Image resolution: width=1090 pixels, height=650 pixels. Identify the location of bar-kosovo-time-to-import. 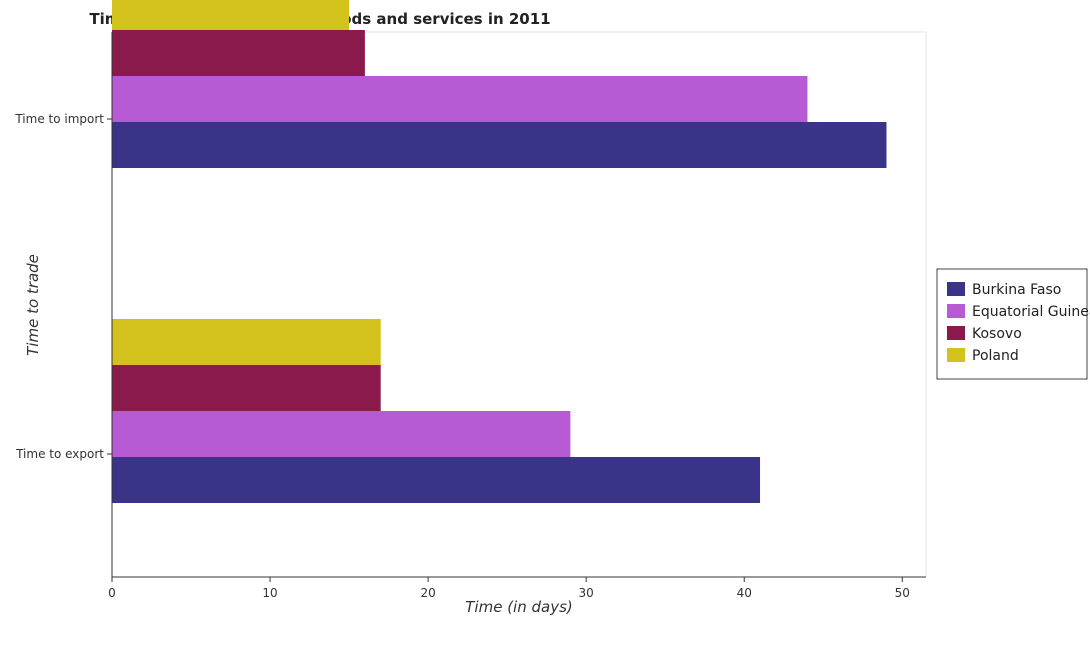
(238, 53).